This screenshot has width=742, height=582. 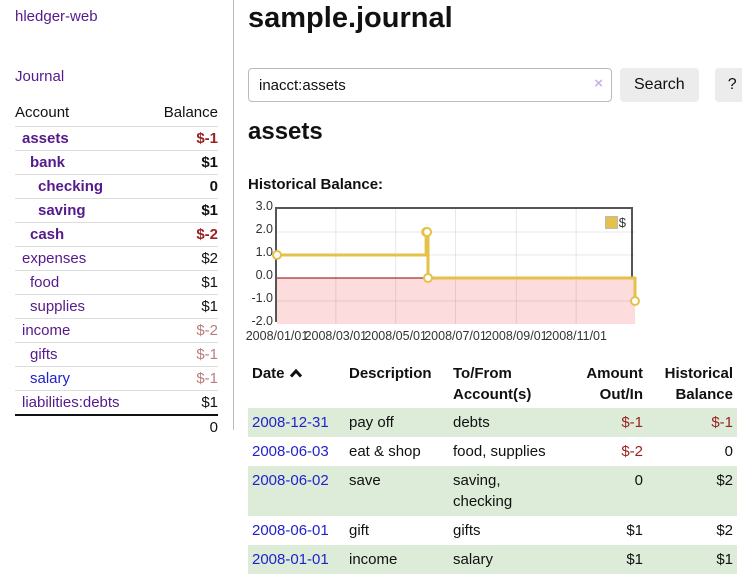 I want to click on register-row: 2008-06-01 gift gifts $1 $2, so click(x=492, y=530).